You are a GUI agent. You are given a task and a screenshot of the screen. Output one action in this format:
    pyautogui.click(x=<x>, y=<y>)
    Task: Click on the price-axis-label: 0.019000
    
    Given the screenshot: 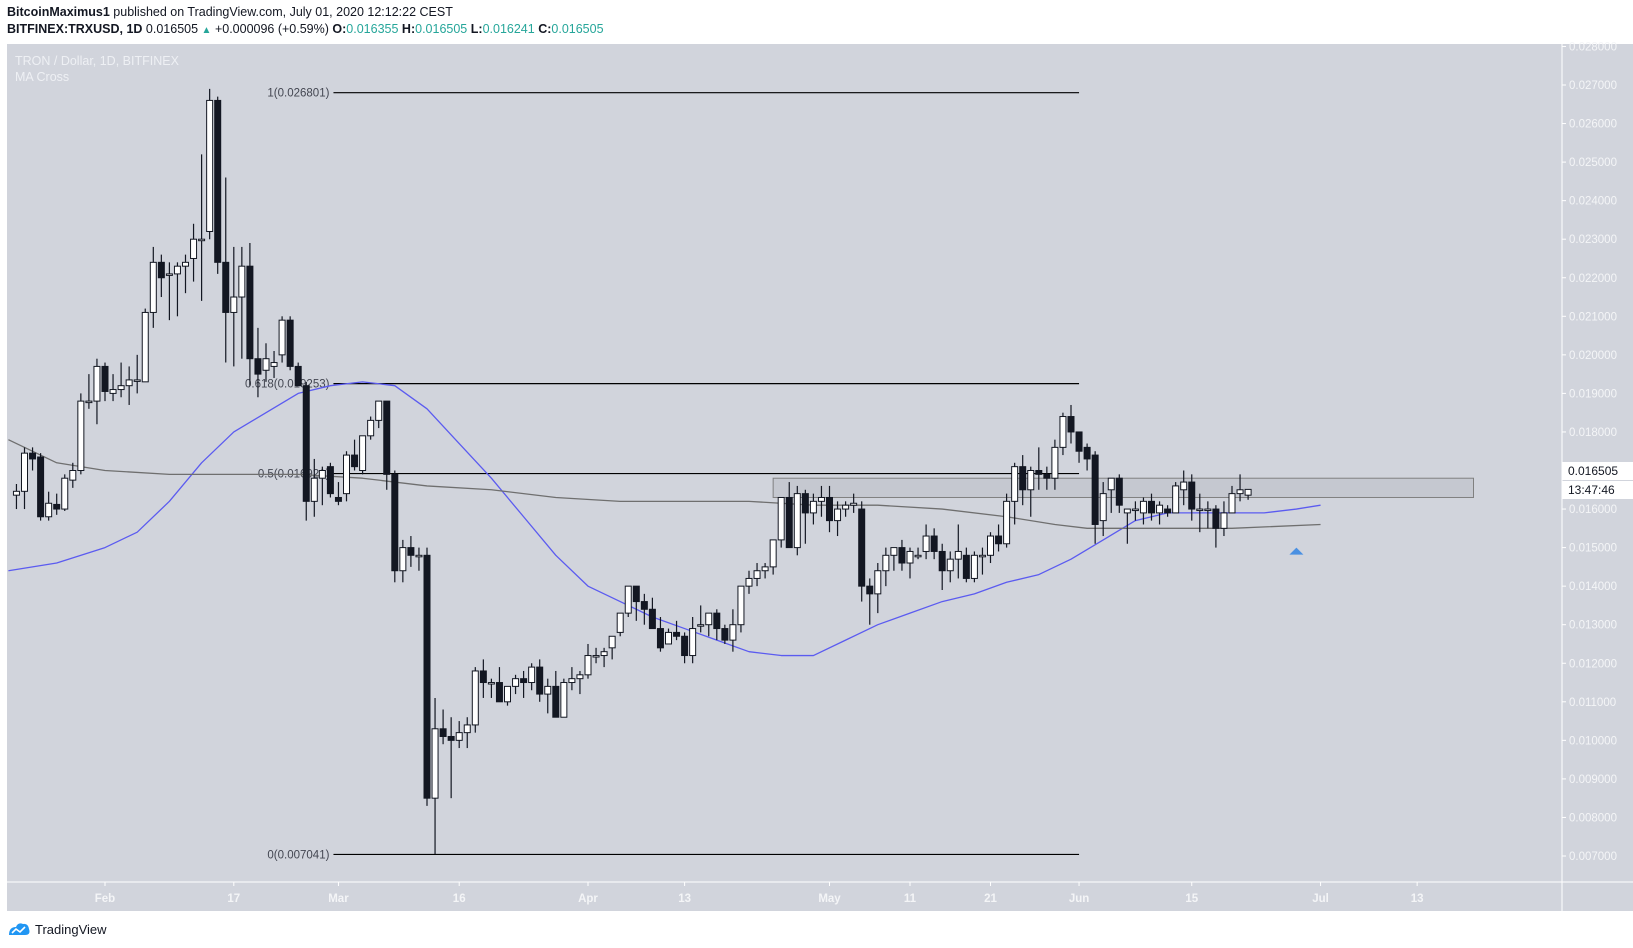 What is the action you would take?
    pyautogui.click(x=1593, y=394)
    